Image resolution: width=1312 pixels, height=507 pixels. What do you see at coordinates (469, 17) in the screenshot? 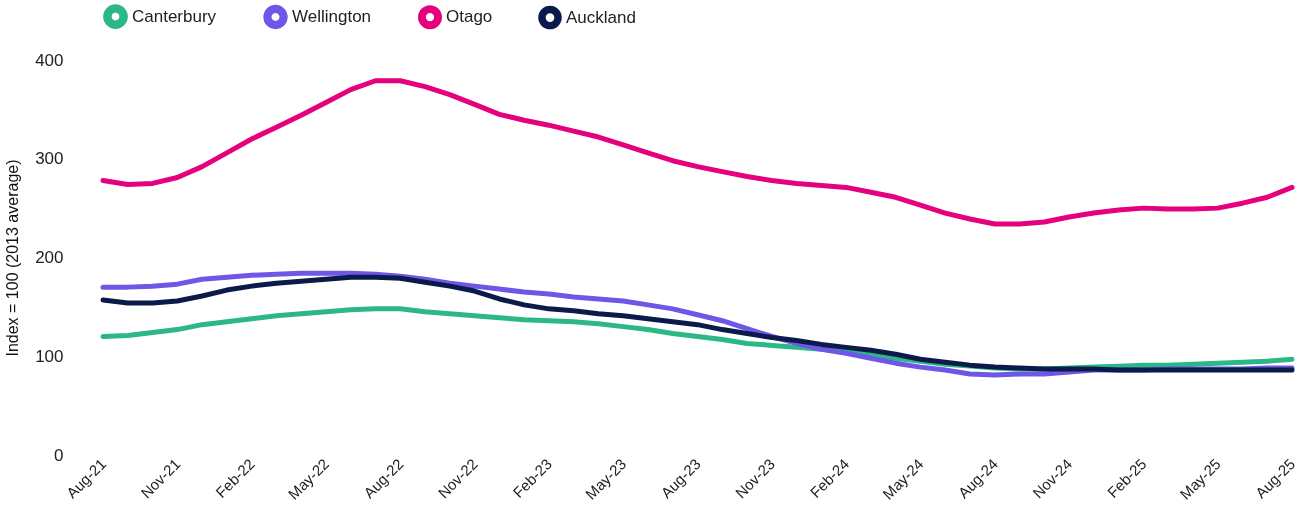
I see `legend-label: Otago` at bounding box center [469, 17].